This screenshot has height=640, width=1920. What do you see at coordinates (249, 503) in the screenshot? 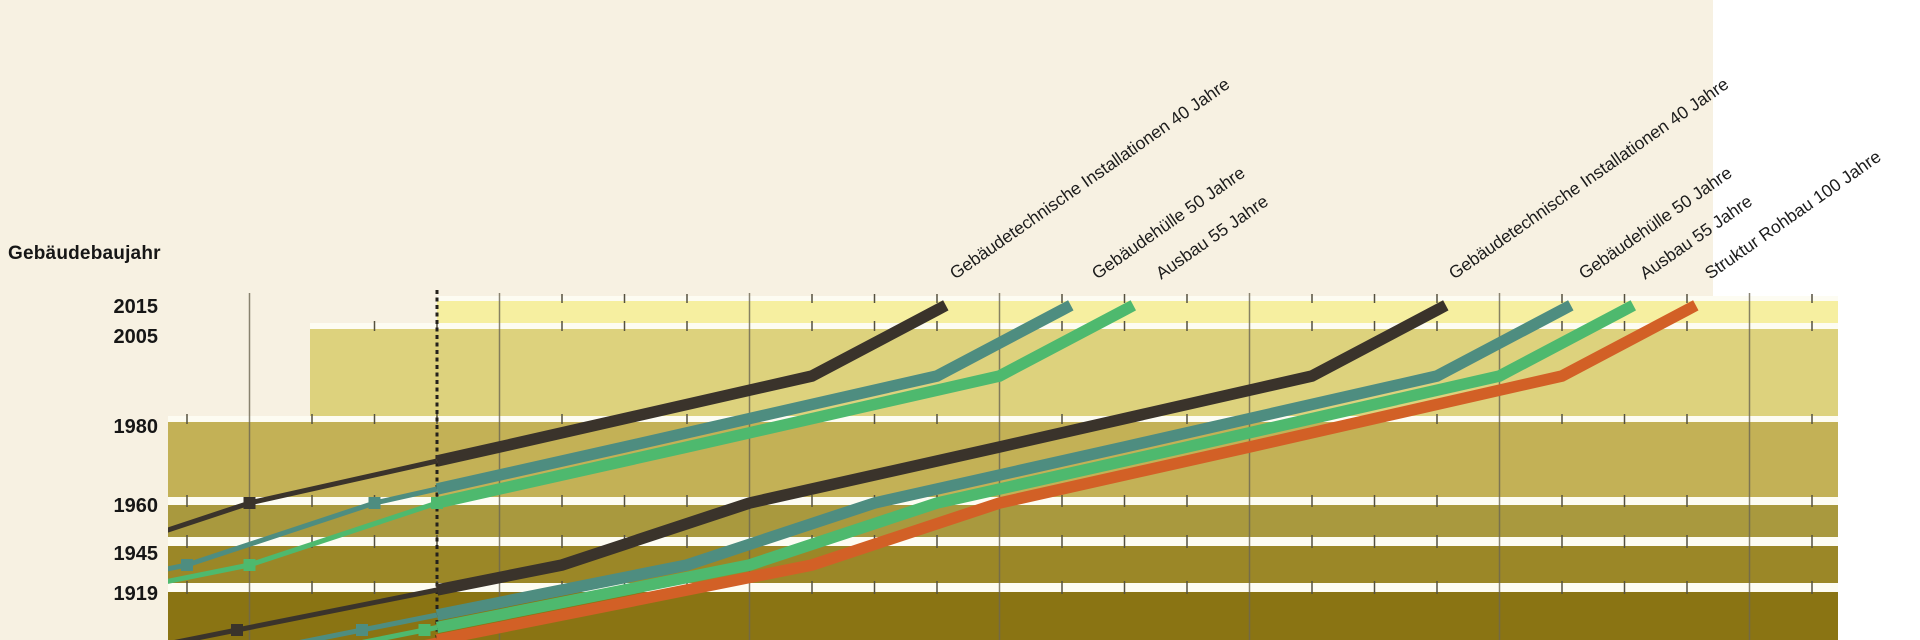
I see `renewal-marker-installationen-zyklus1-1960` at bounding box center [249, 503].